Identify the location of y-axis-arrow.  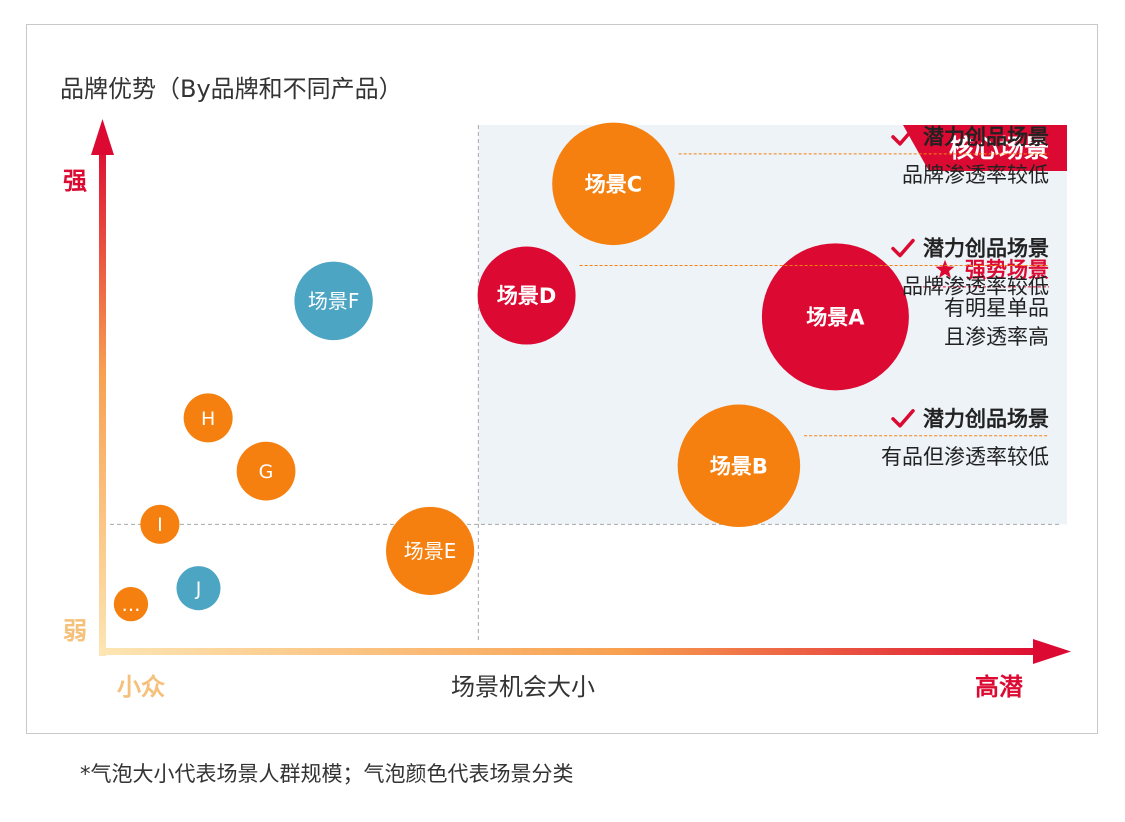
(102, 137).